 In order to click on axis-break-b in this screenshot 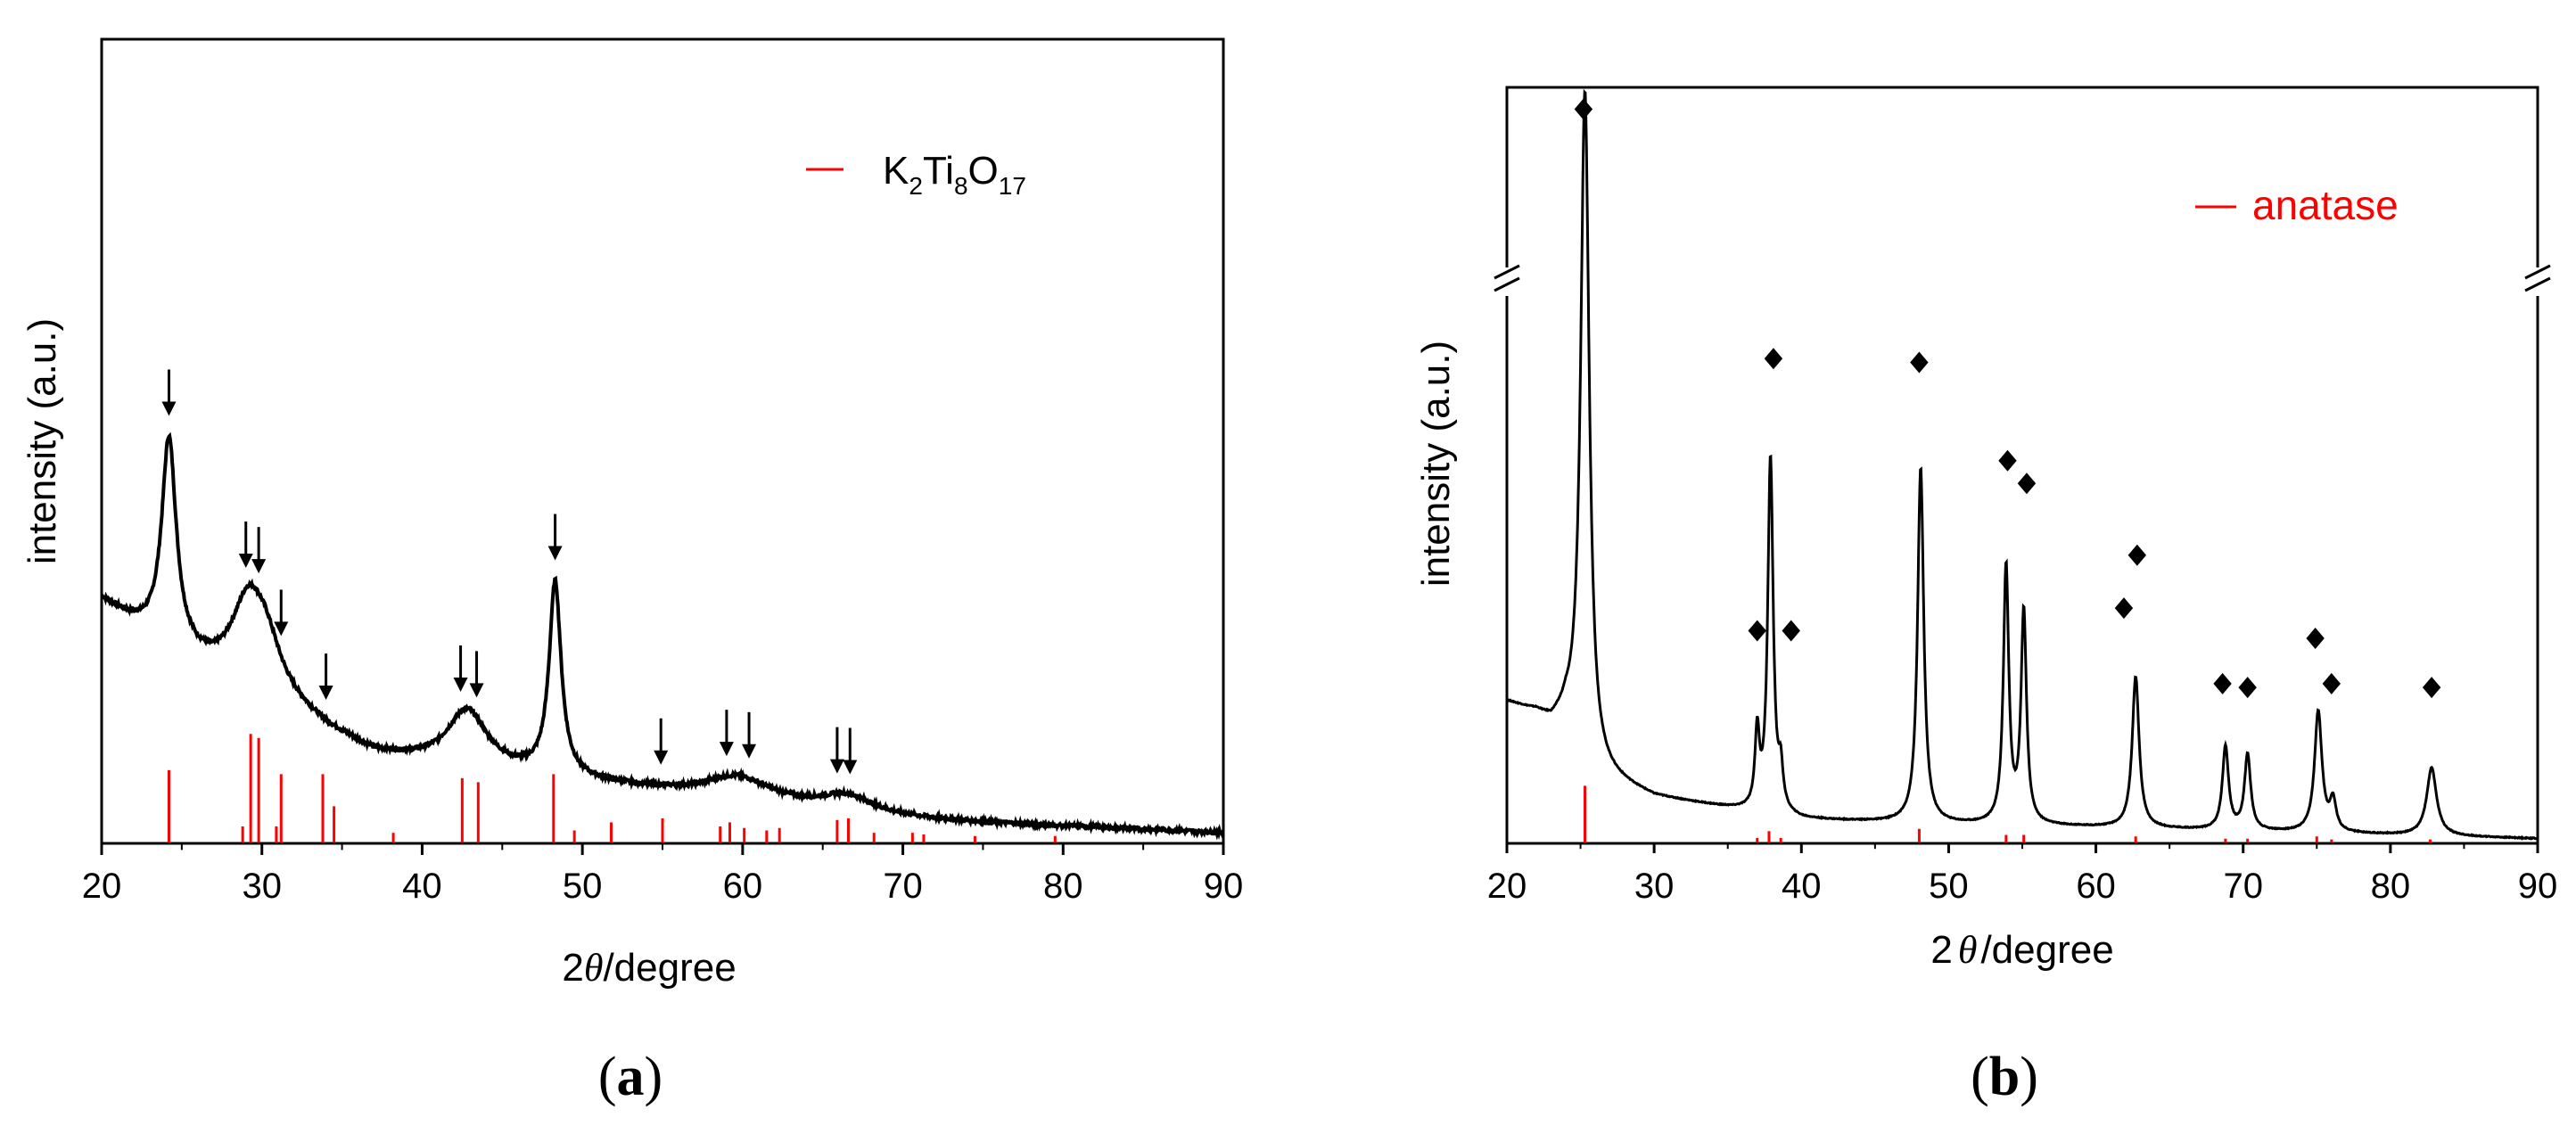, I will do `click(2022, 280)`.